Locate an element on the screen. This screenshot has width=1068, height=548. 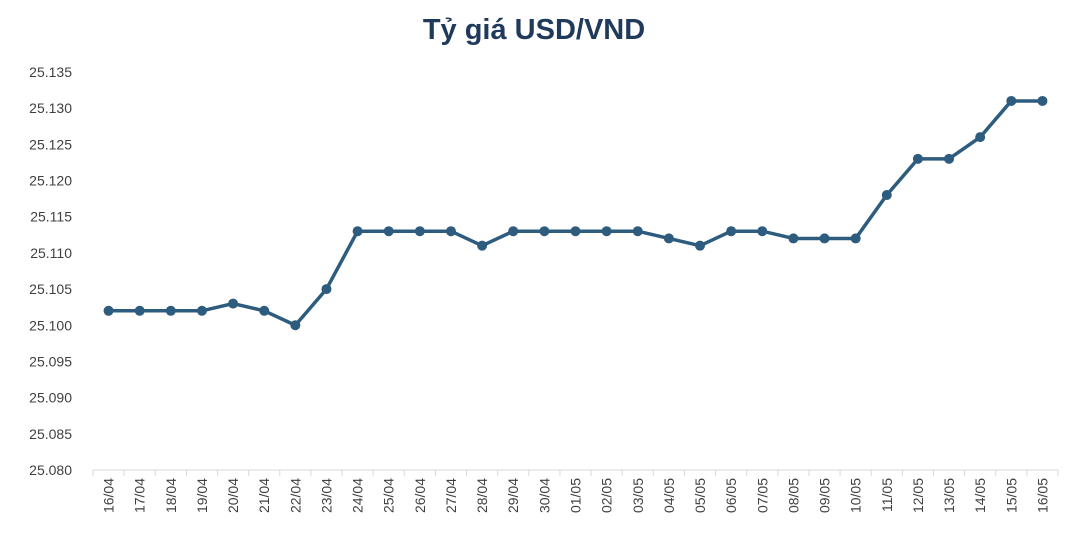
x-tick-label: 06/05 is located at coordinates (731, 495).